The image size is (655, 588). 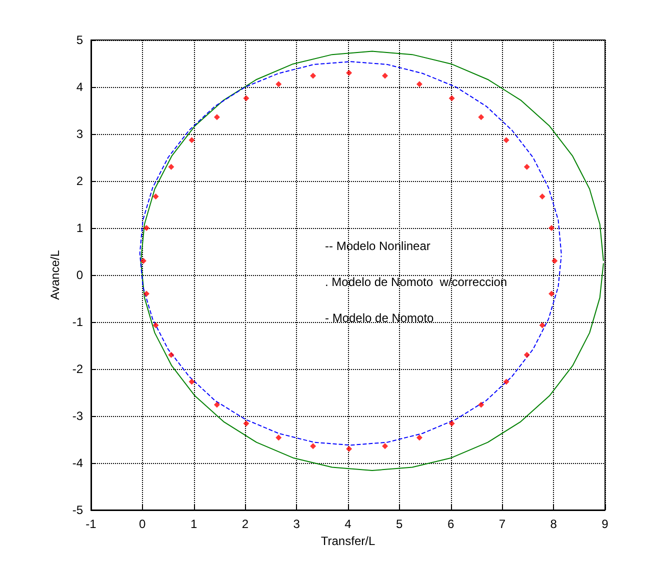 I want to click on y-tick-label: 3, so click(x=80, y=134).